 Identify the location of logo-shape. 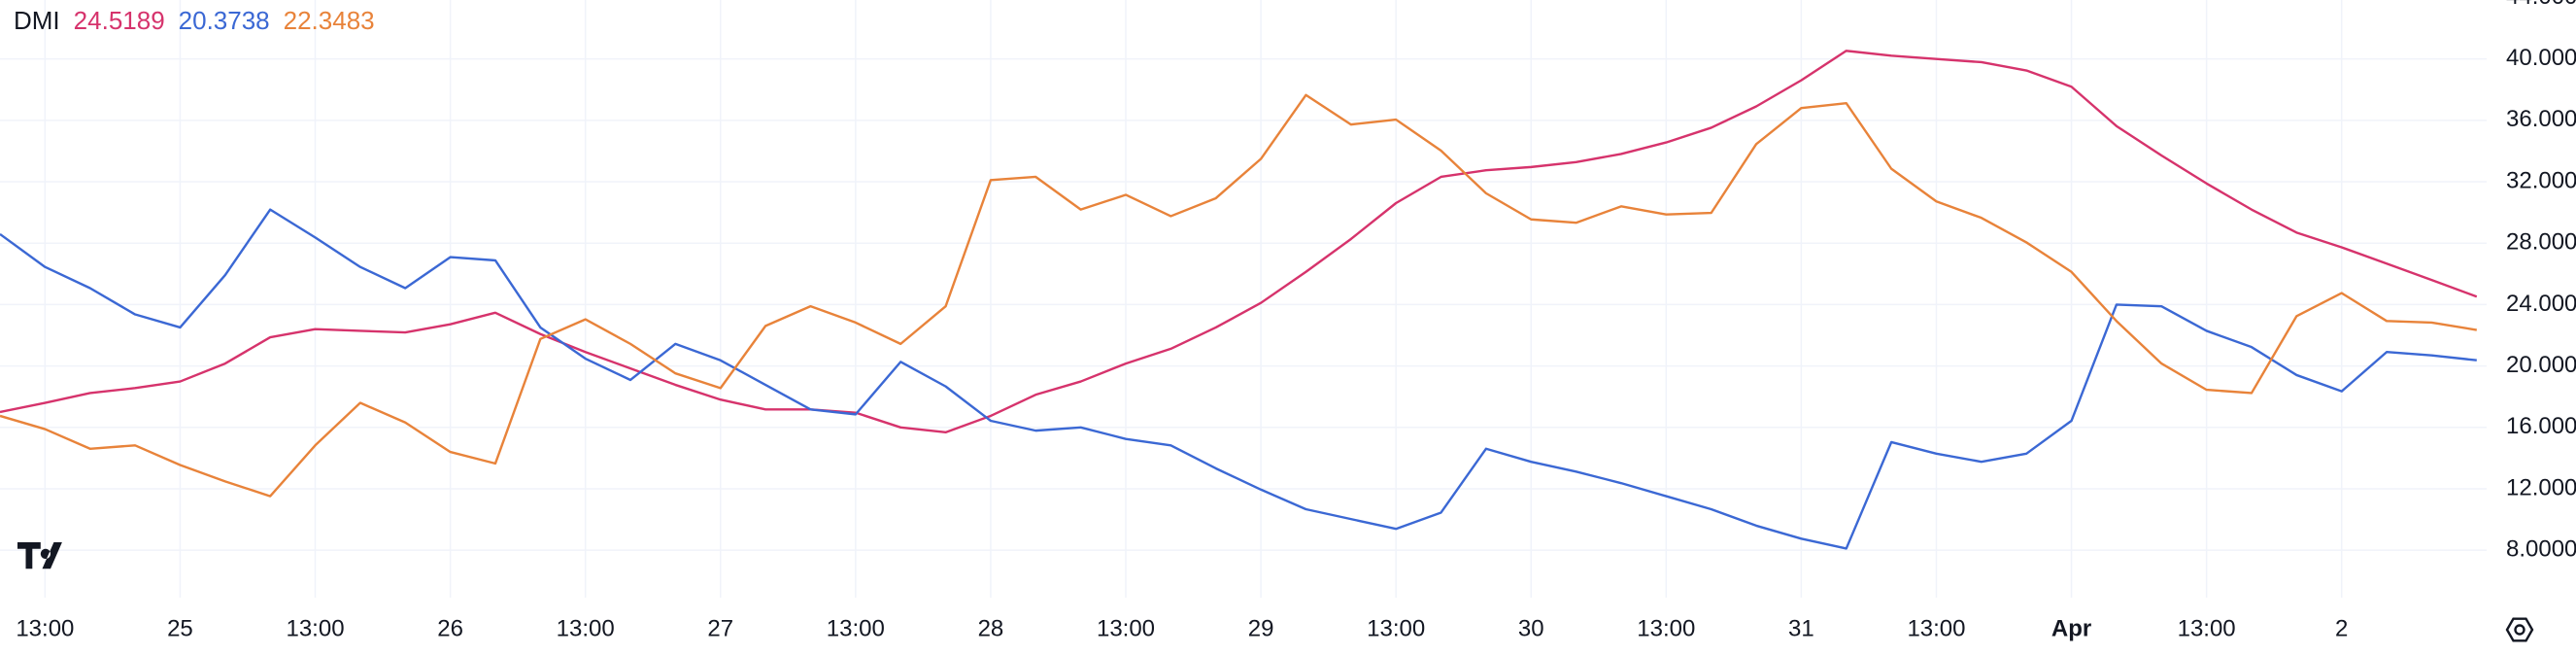
(39, 555).